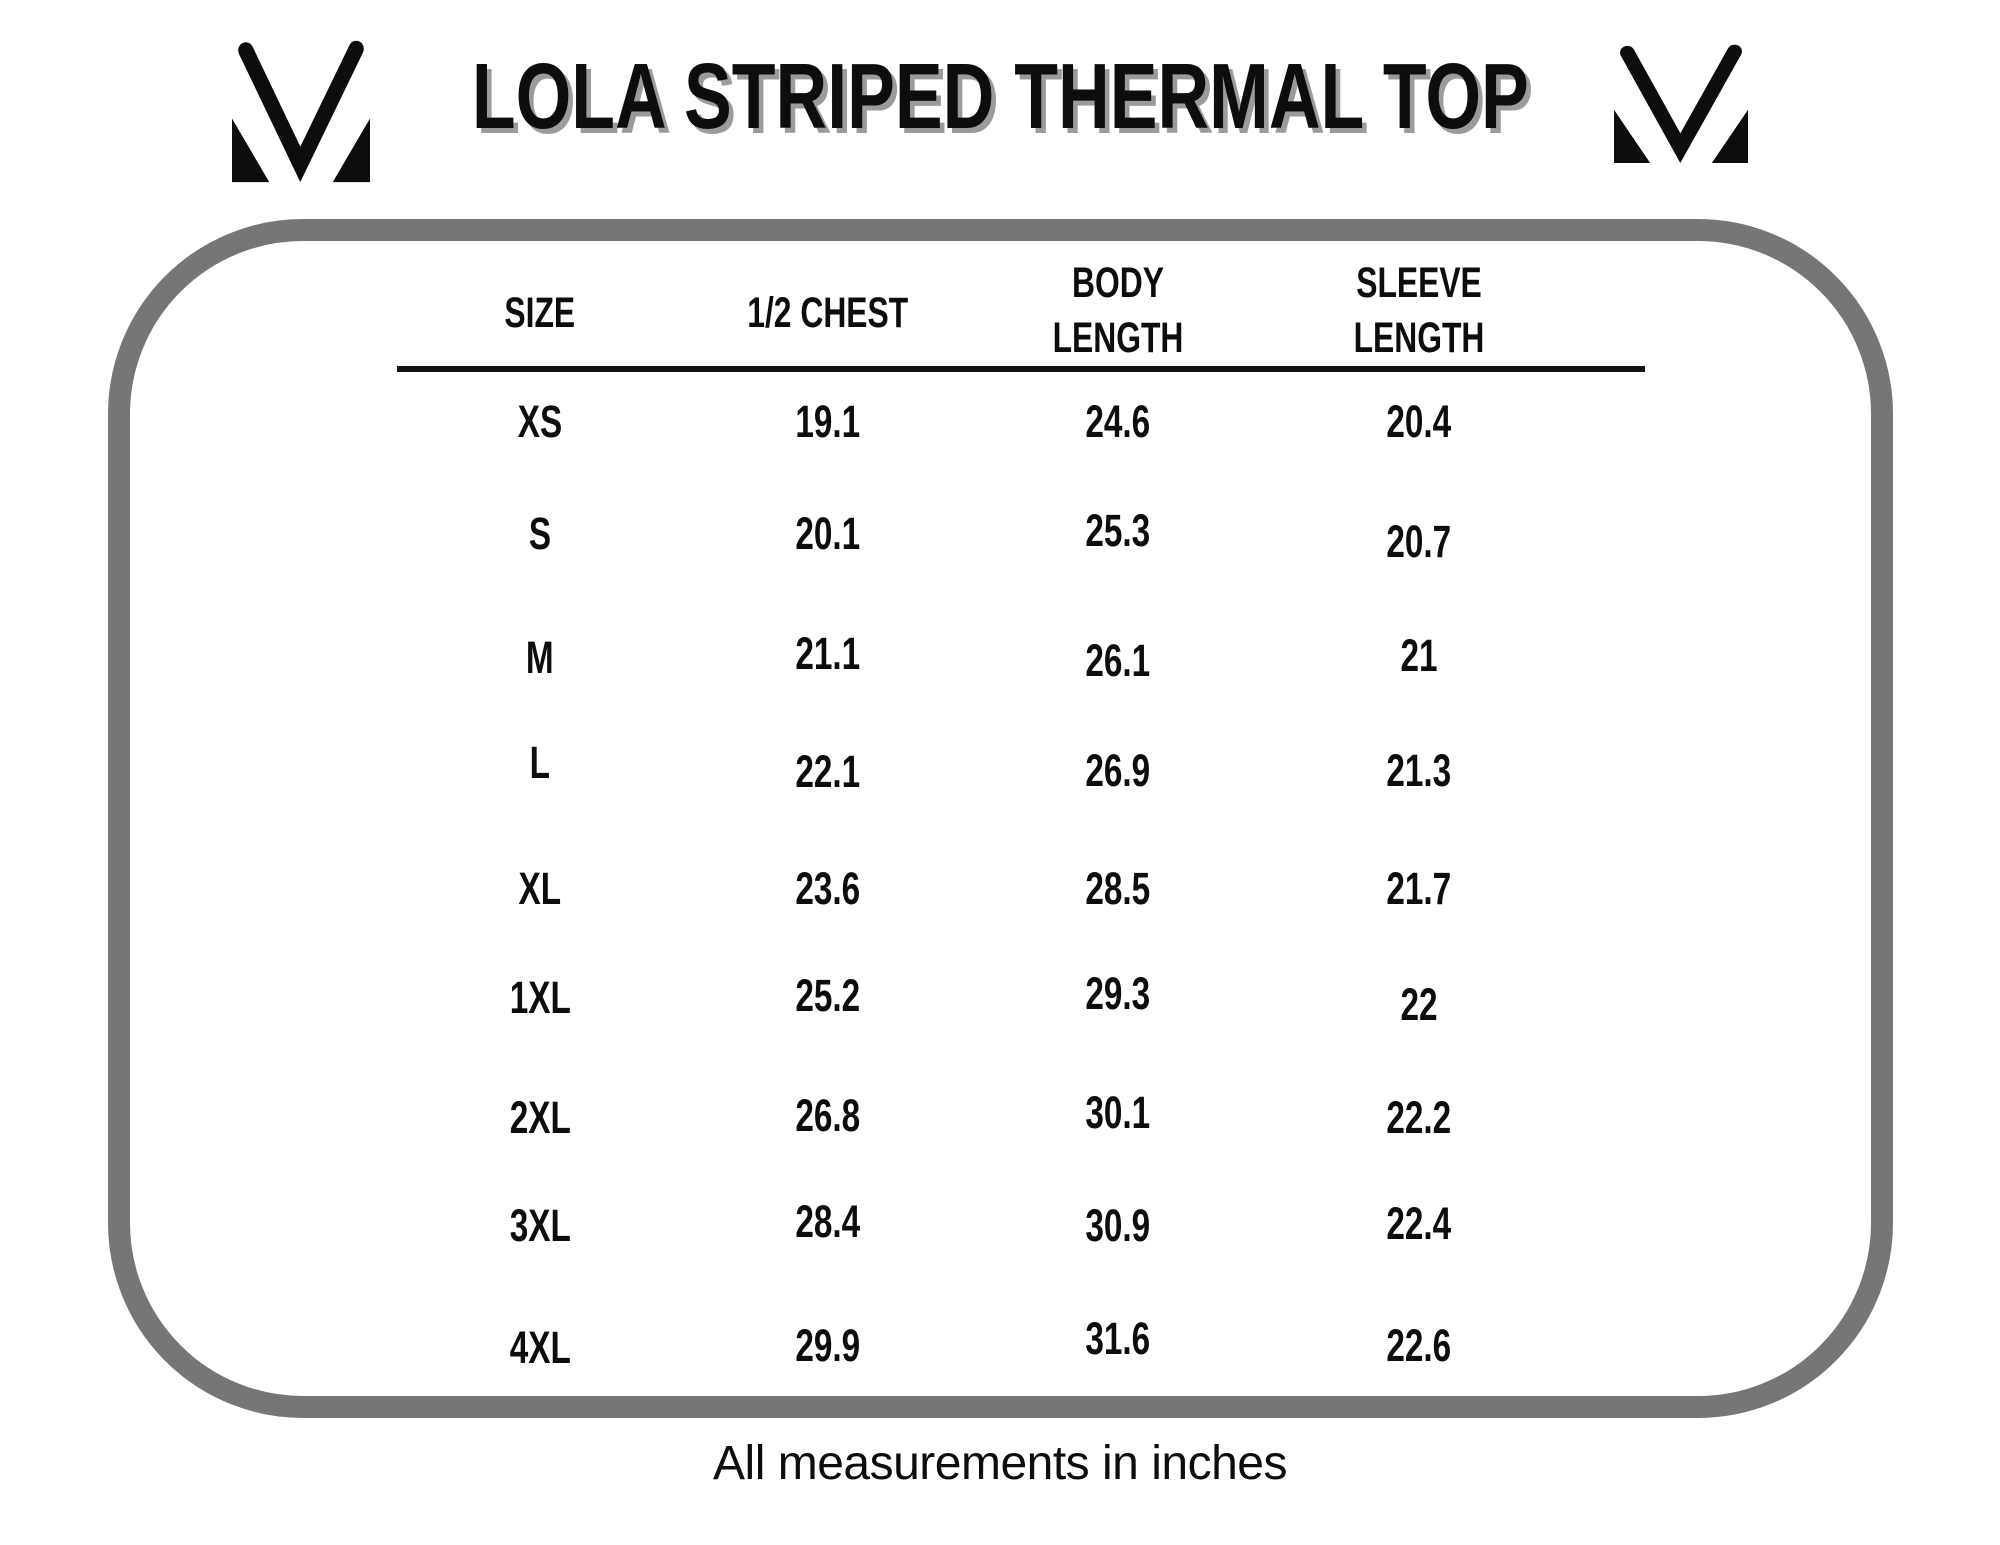 This screenshot has height=1545, width=2000. I want to click on table-row-xs: XS 19.1 24.6 20.4, so click(1000, 421).